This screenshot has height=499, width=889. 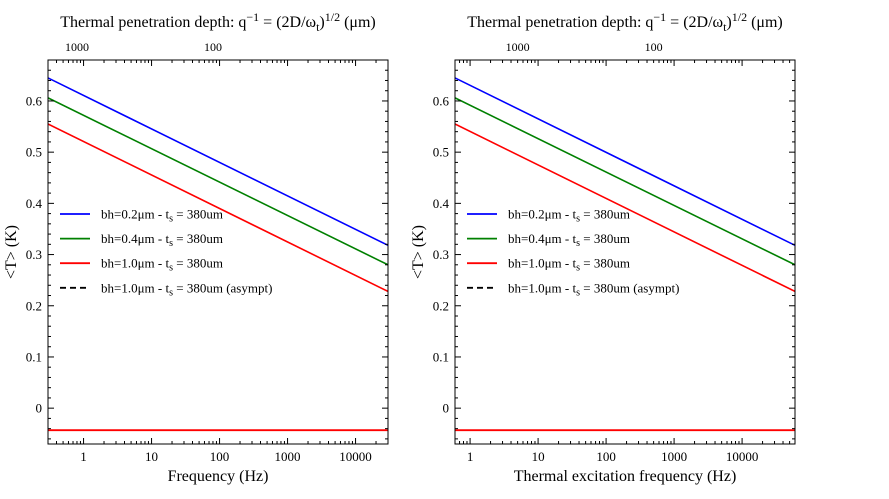 I want to click on x-axis-label: Frequency (Hz), so click(x=218, y=476).